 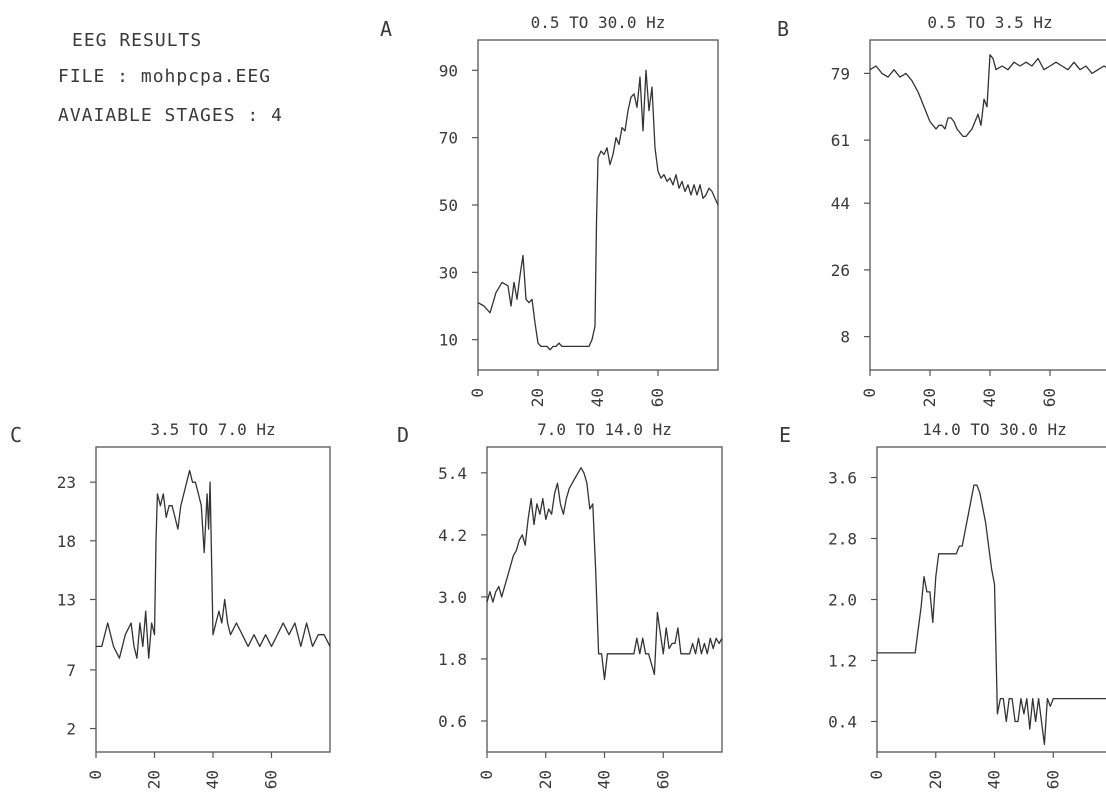 What do you see at coordinates (1049, 397) in the screenshot?
I see `chart-b-xtick-label: 60` at bounding box center [1049, 397].